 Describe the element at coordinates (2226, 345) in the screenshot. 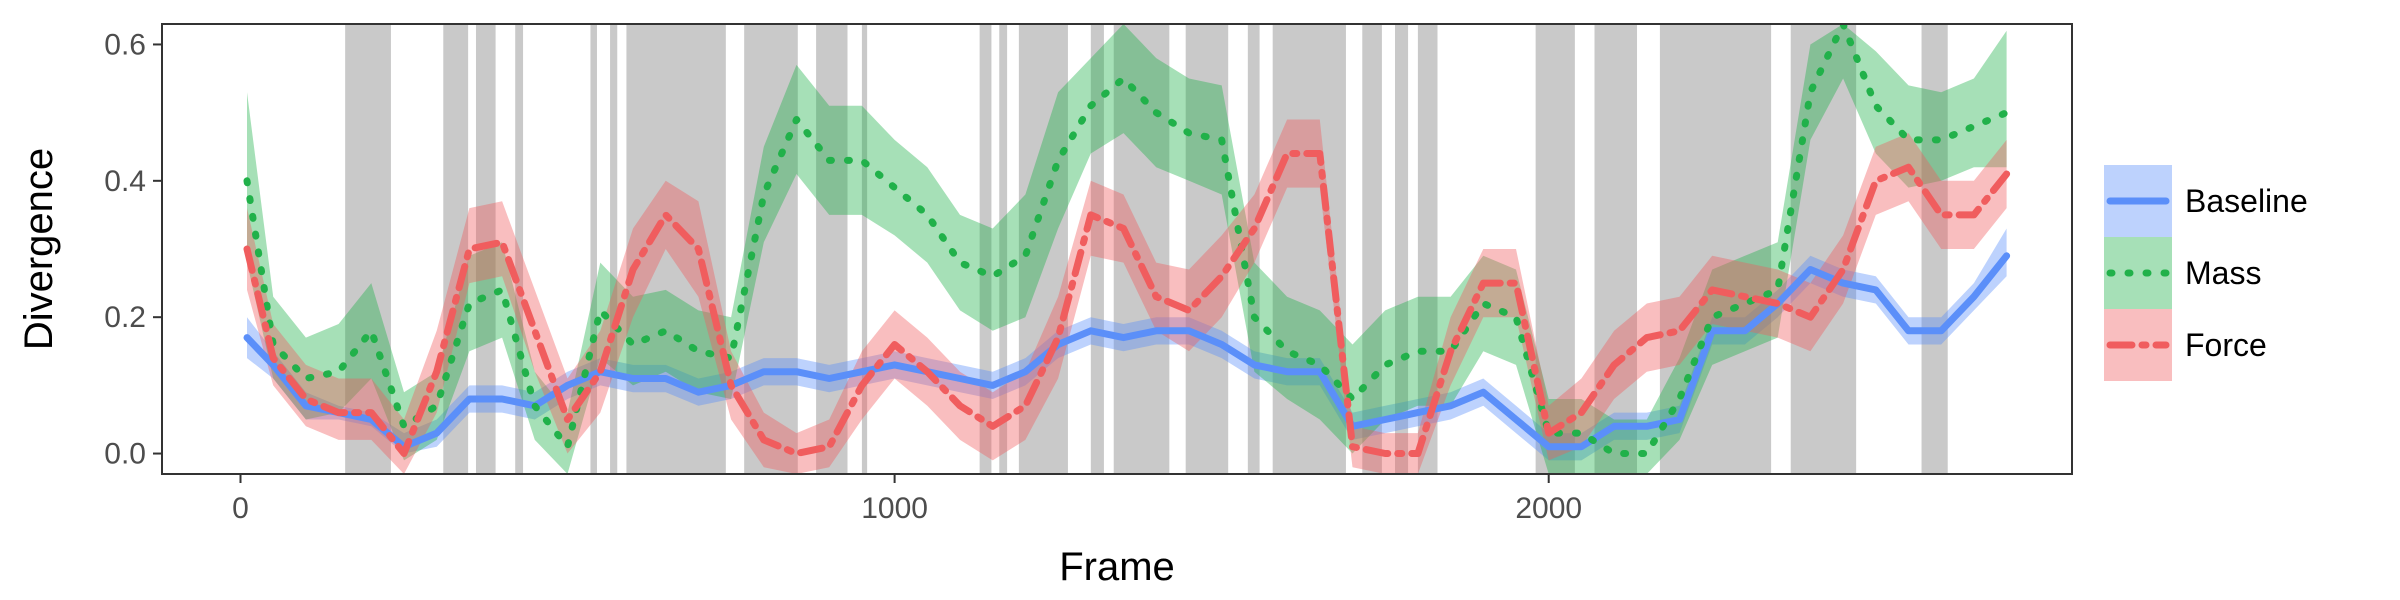

I see `legend-label-force: Force` at that location.